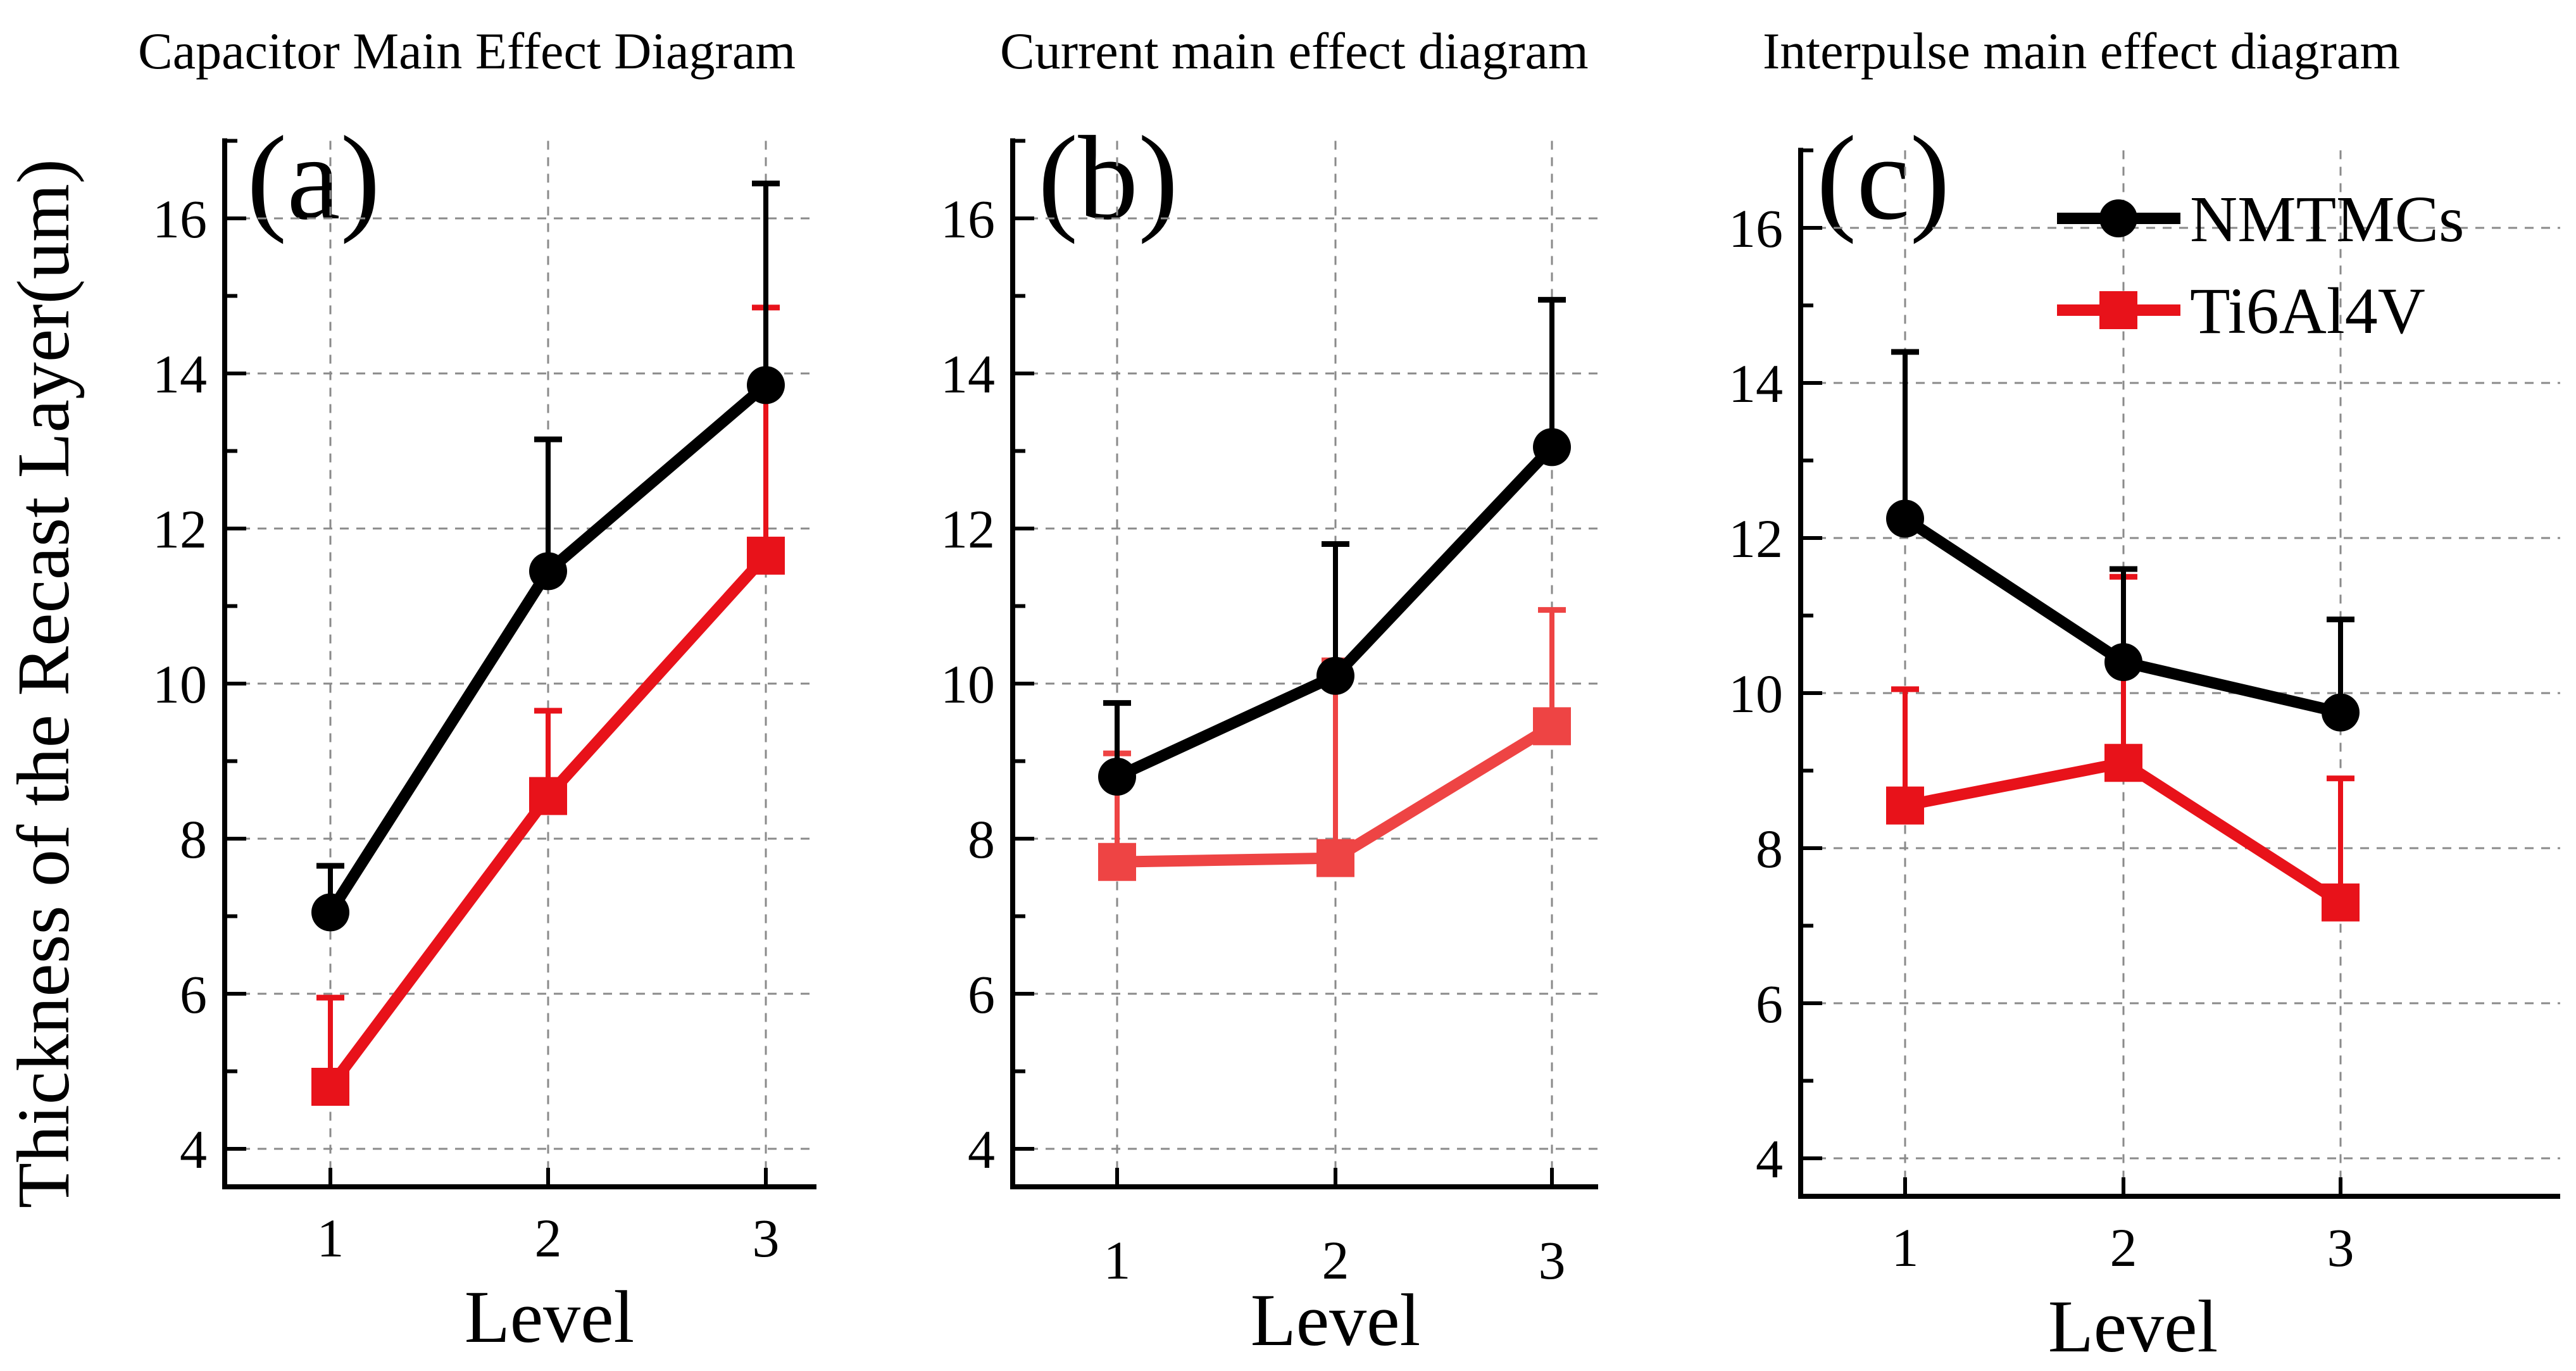  Describe the element at coordinates (1108, 178) in the screenshot. I see `panel-label: (b)` at that location.